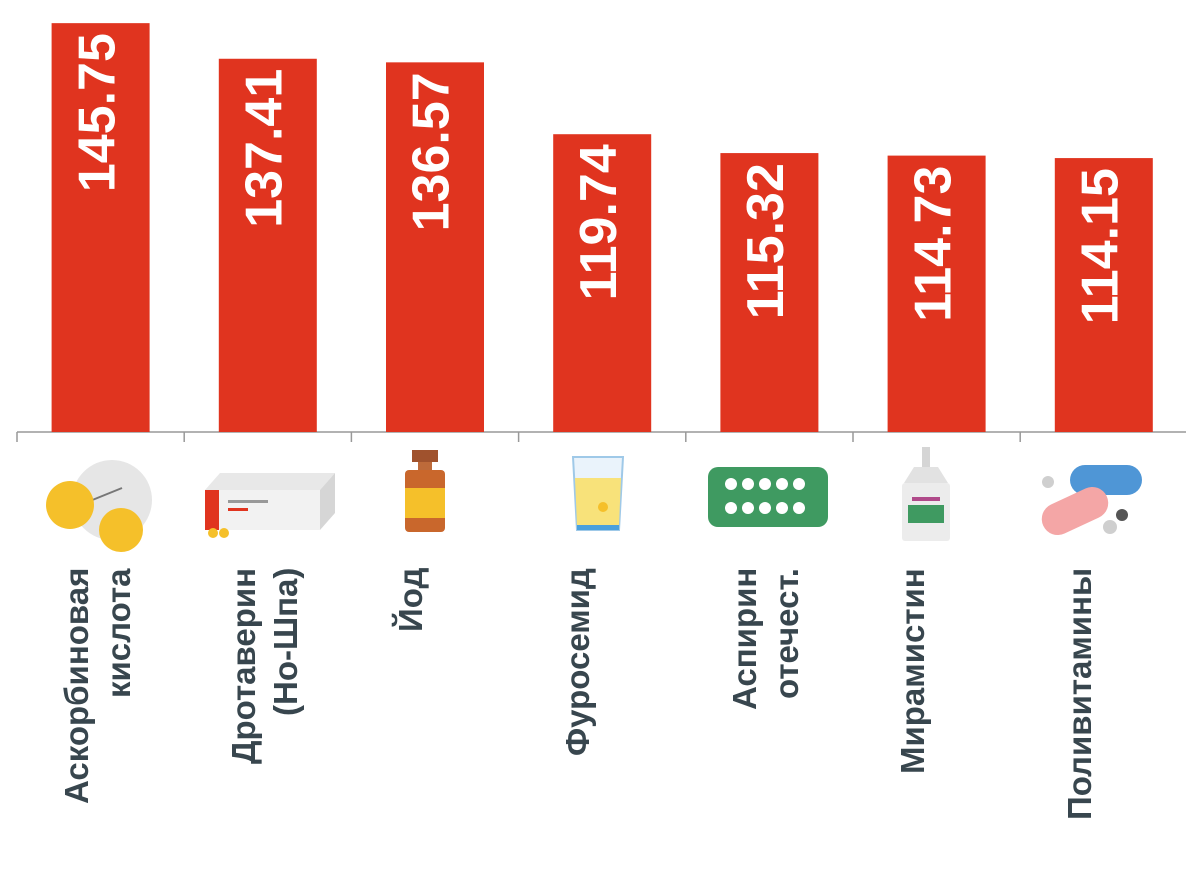  What do you see at coordinates (264, 666) in the screenshot?
I see `x-tick-label: Дротаверин (Но-Шпа)` at bounding box center [264, 666].